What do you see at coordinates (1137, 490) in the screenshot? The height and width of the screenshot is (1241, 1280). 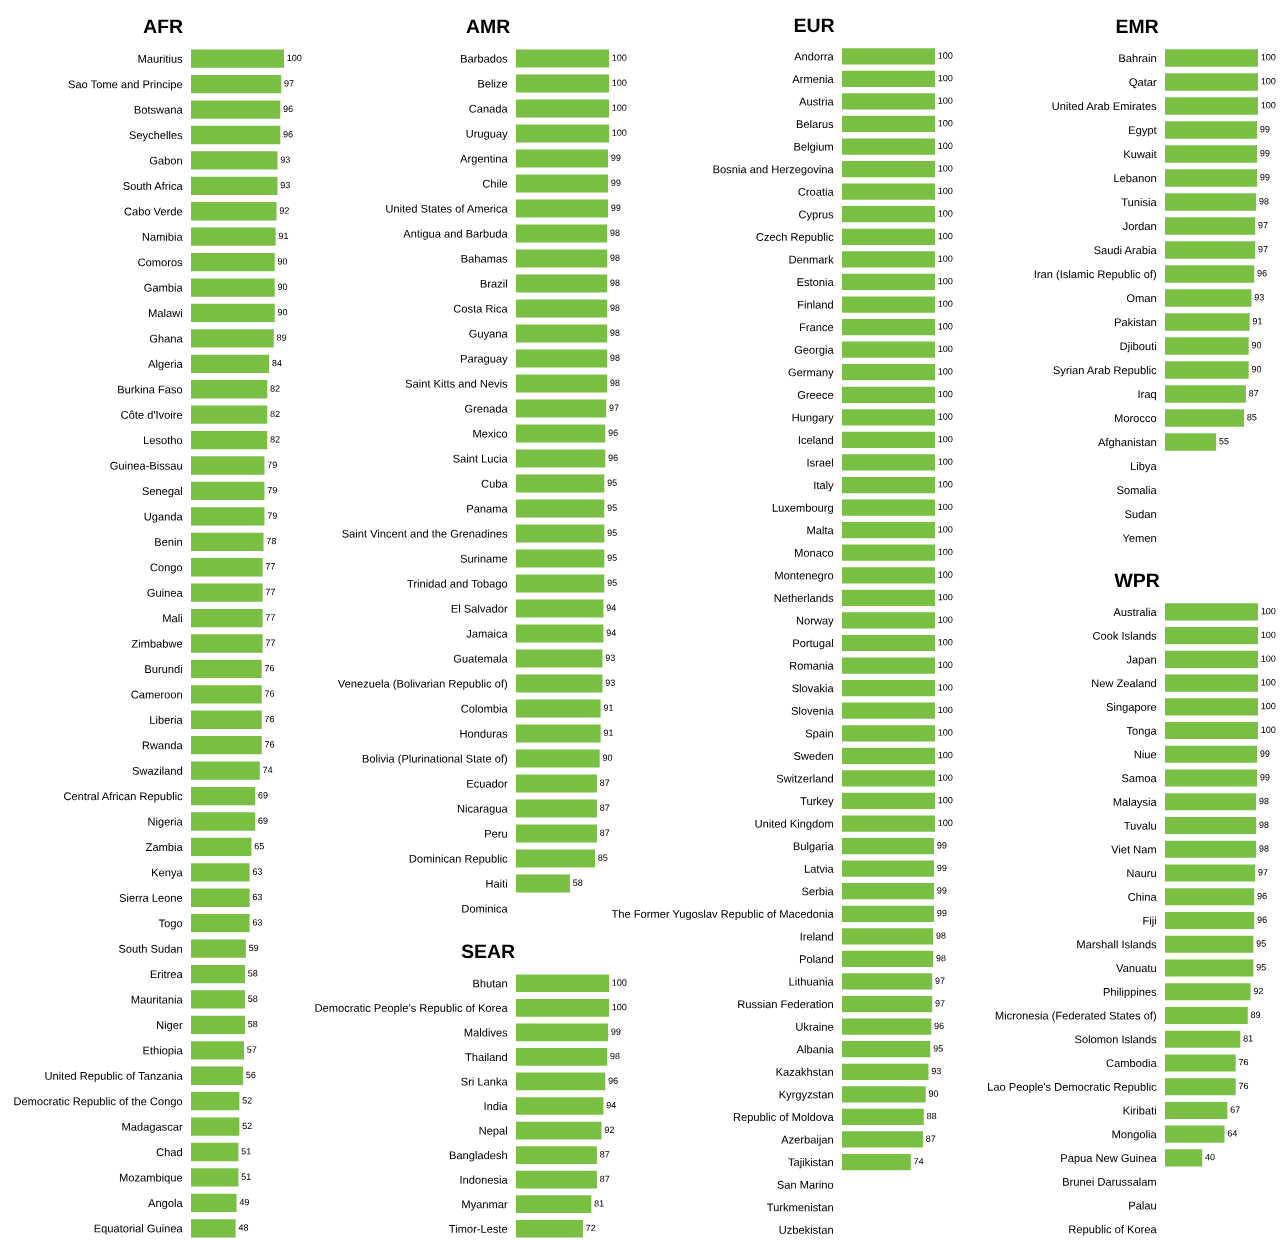 I see `y-tick-label: Somalia` at bounding box center [1137, 490].